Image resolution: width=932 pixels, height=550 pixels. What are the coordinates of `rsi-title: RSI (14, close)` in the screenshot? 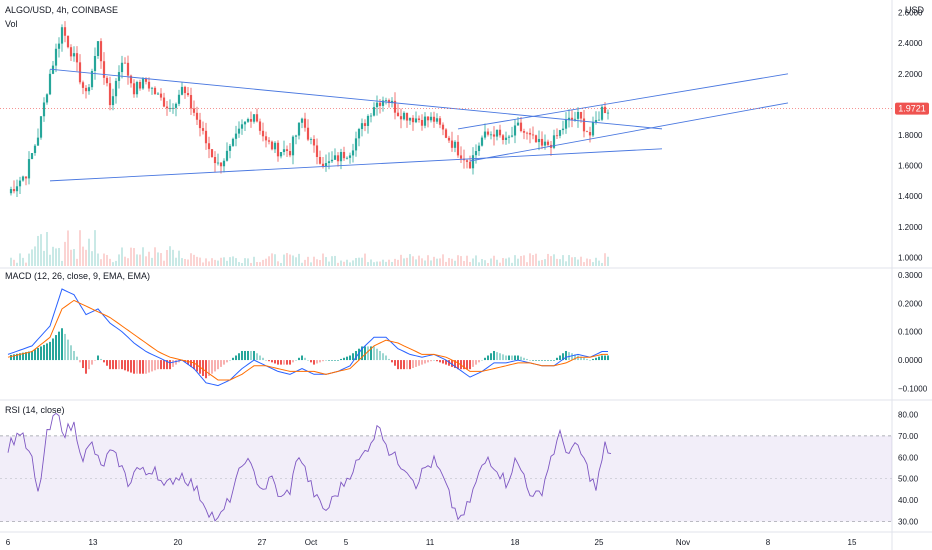 It's located at (35, 410).